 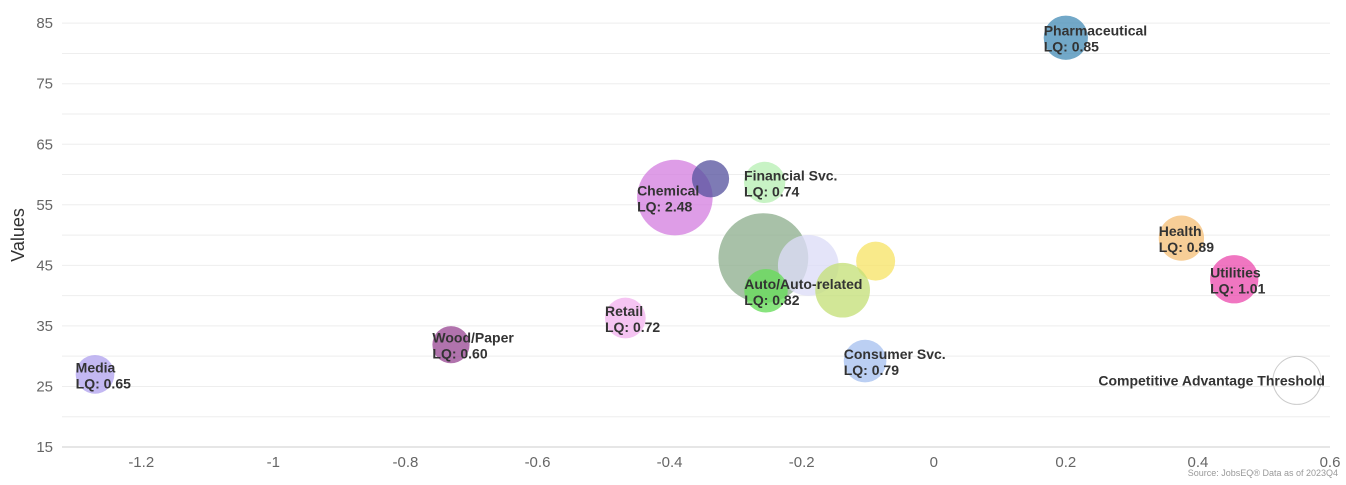 I want to click on bubble-financial-svc, so click(x=765, y=182).